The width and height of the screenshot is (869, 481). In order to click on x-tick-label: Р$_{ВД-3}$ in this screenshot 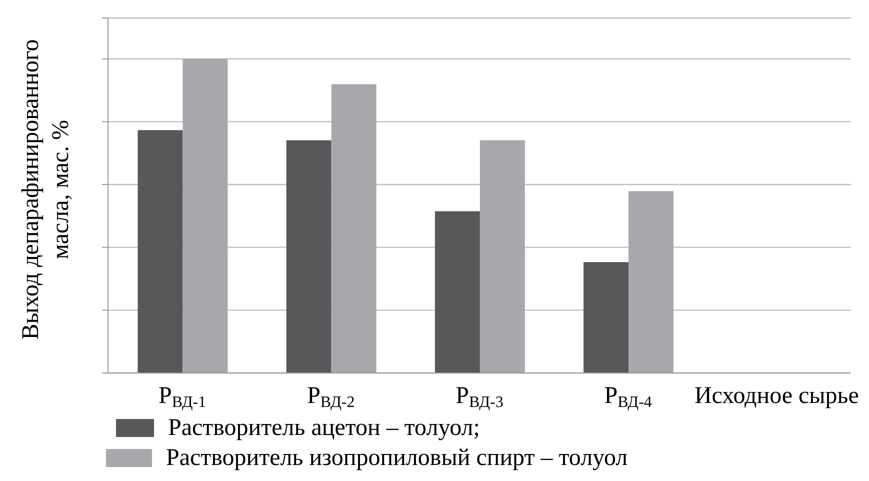, I will do `click(480, 397)`.